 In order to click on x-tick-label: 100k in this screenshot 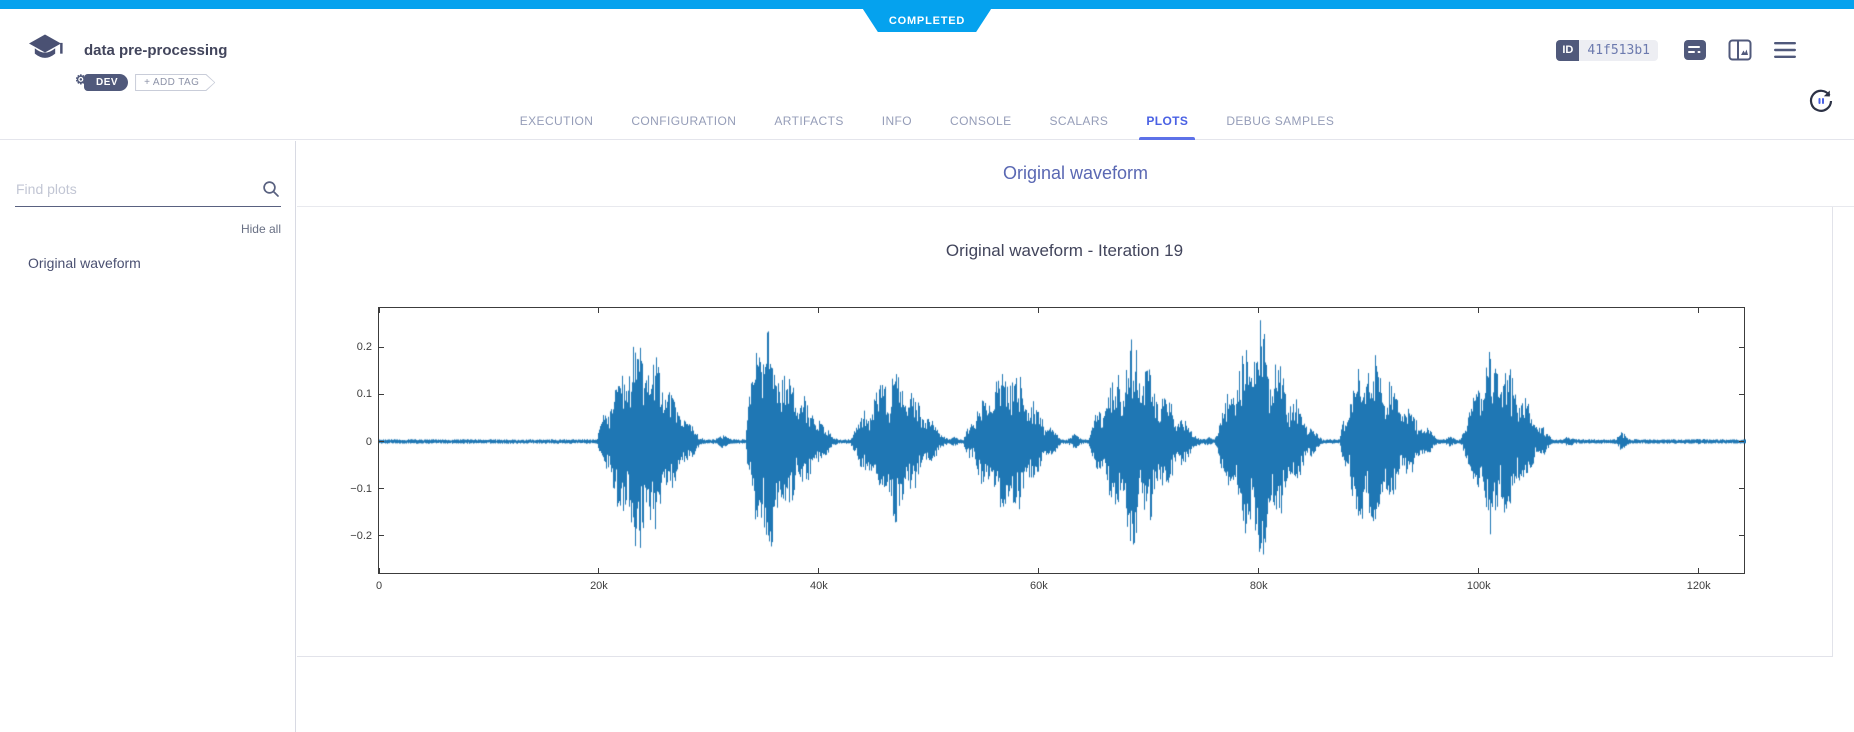, I will do `click(1478, 586)`.